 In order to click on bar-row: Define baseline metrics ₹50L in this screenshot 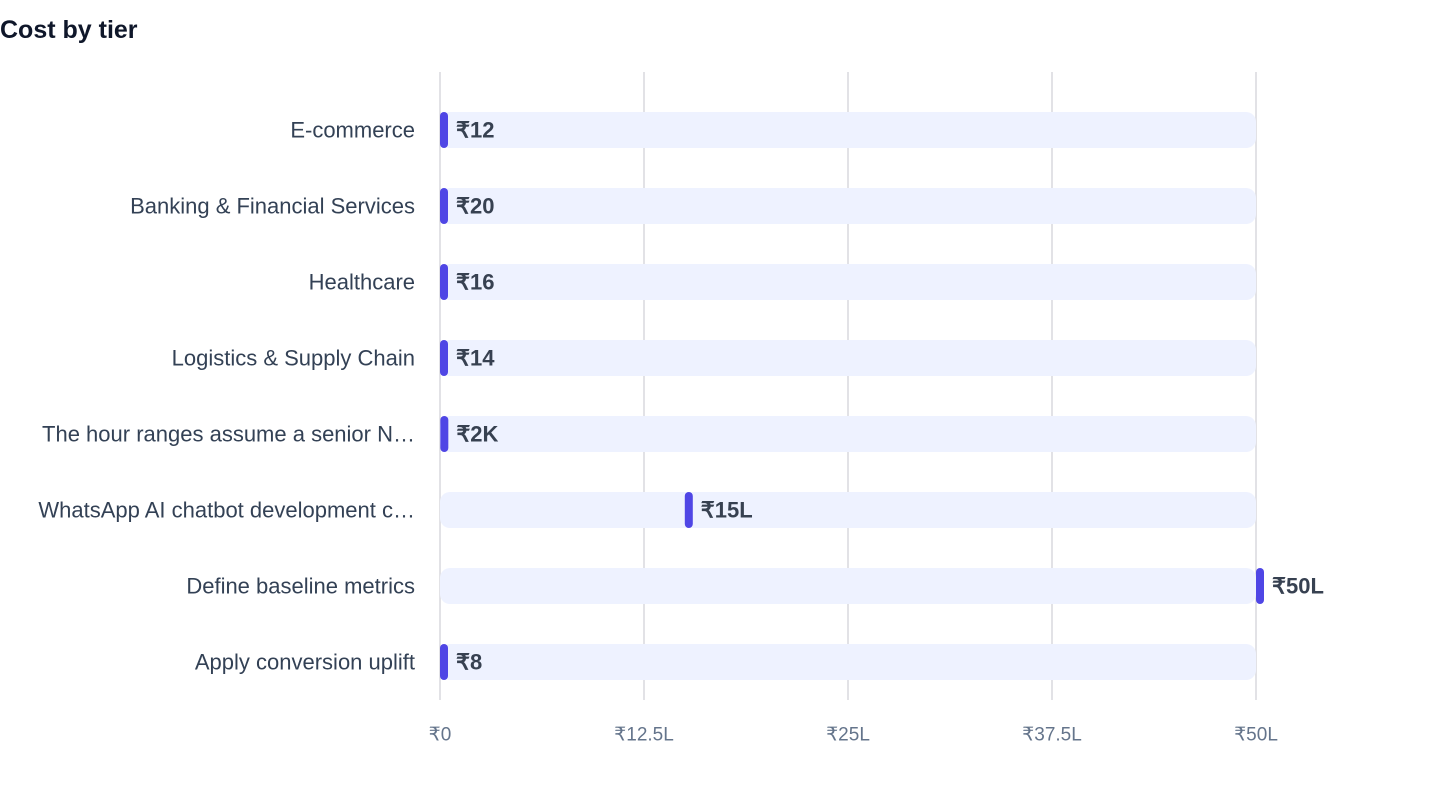, I will do `click(755, 586)`.